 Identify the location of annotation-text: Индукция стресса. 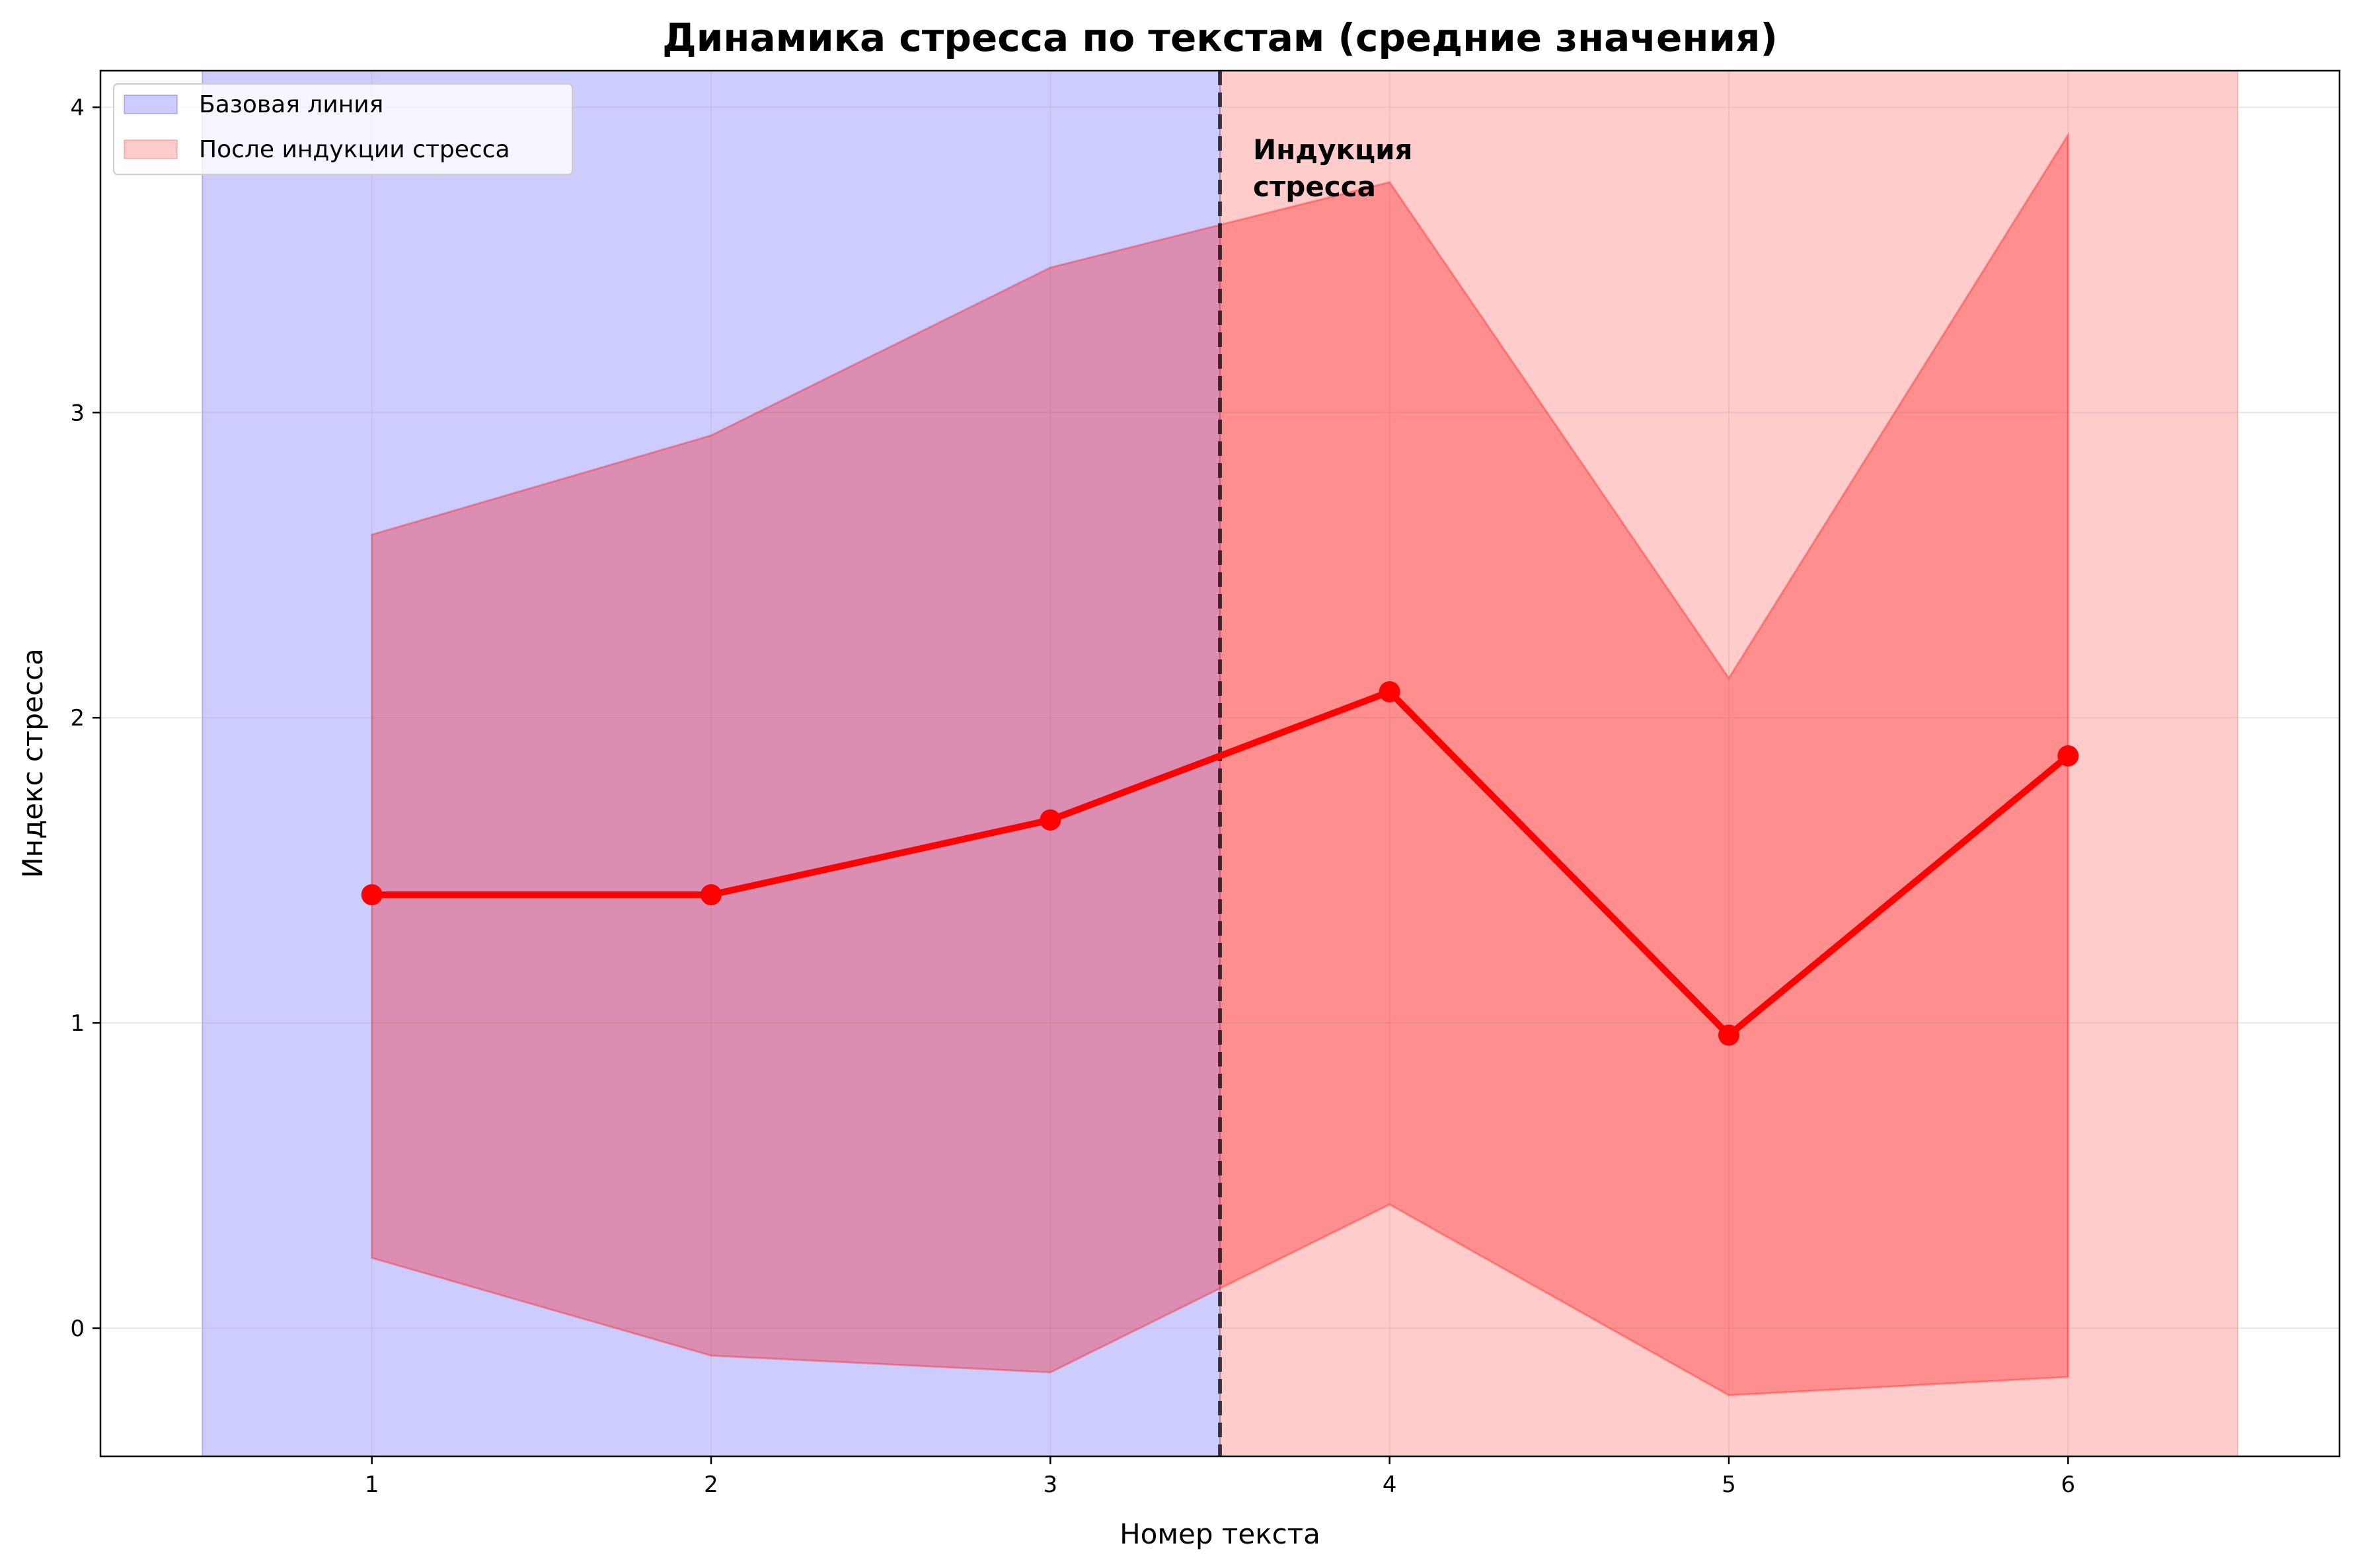
(1337, 168).